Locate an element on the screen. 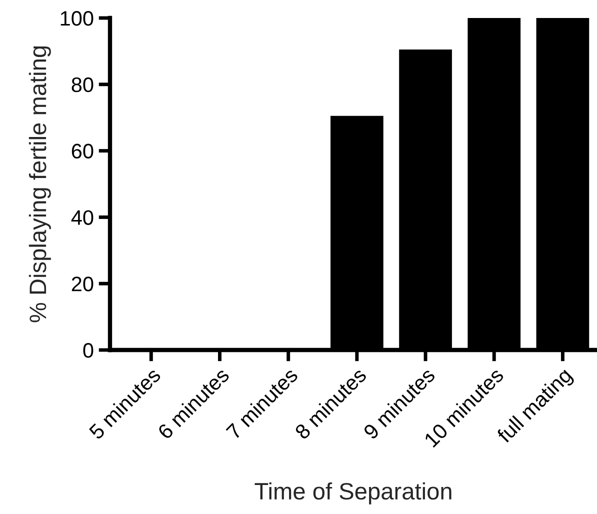  x-axis-title: Time of Separation is located at coordinates (353, 493).